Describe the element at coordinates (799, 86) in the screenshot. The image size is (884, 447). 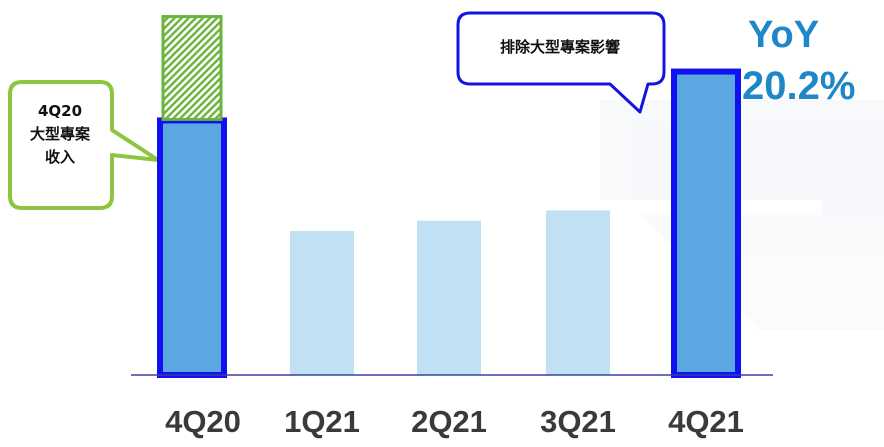
I see `yoy-value: 20.2%` at that location.